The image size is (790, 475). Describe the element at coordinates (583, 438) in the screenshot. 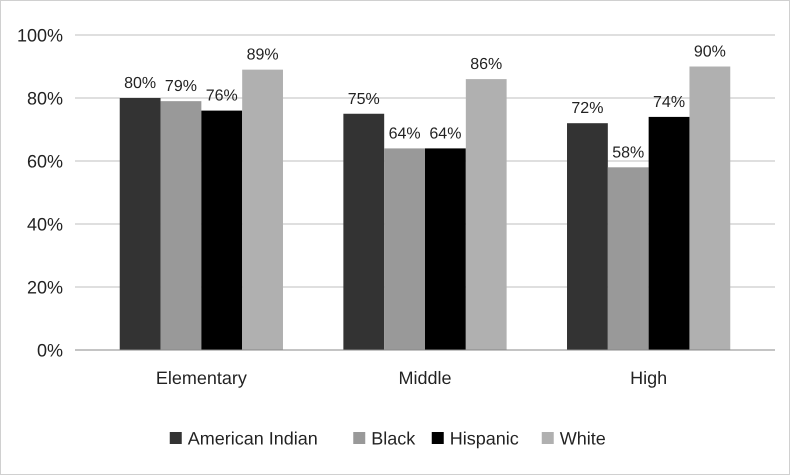

I see `legend-label: White` at that location.